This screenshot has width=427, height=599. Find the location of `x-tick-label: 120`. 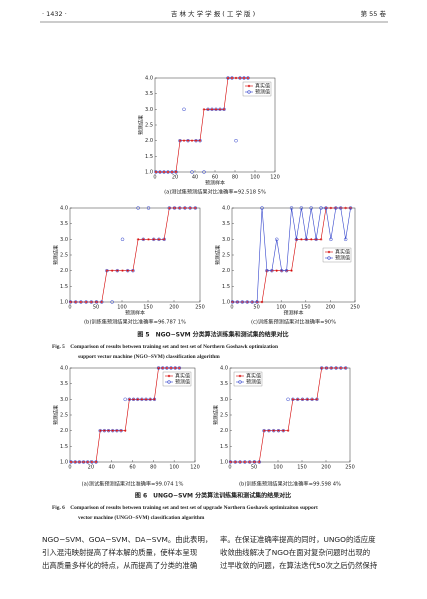

x-tick-label: 120 is located at coordinates (275, 178).